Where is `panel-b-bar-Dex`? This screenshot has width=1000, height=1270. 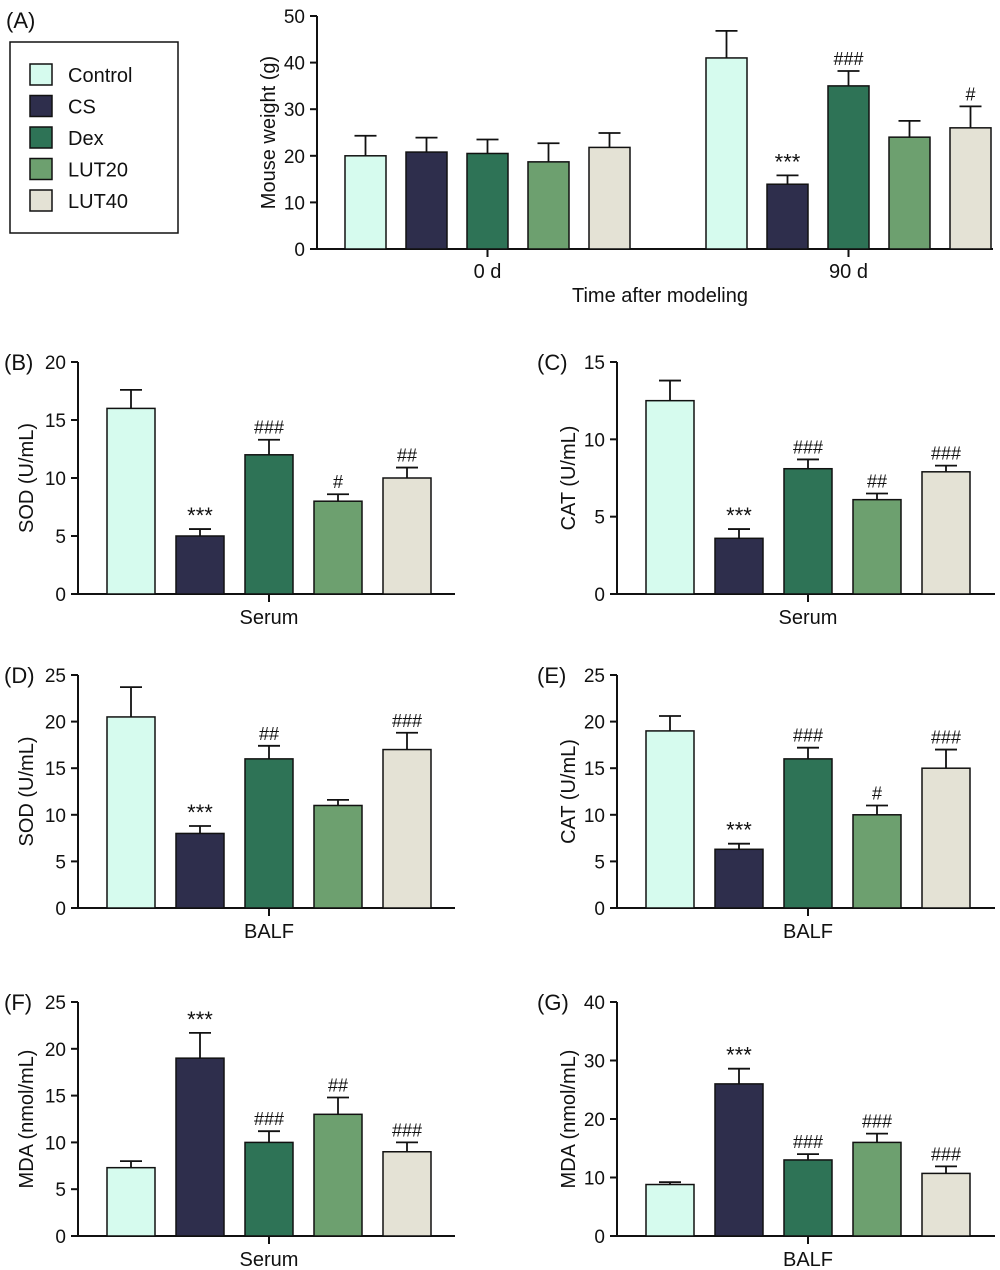 panel-b-bar-Dex is located at coordinates (269, 524).